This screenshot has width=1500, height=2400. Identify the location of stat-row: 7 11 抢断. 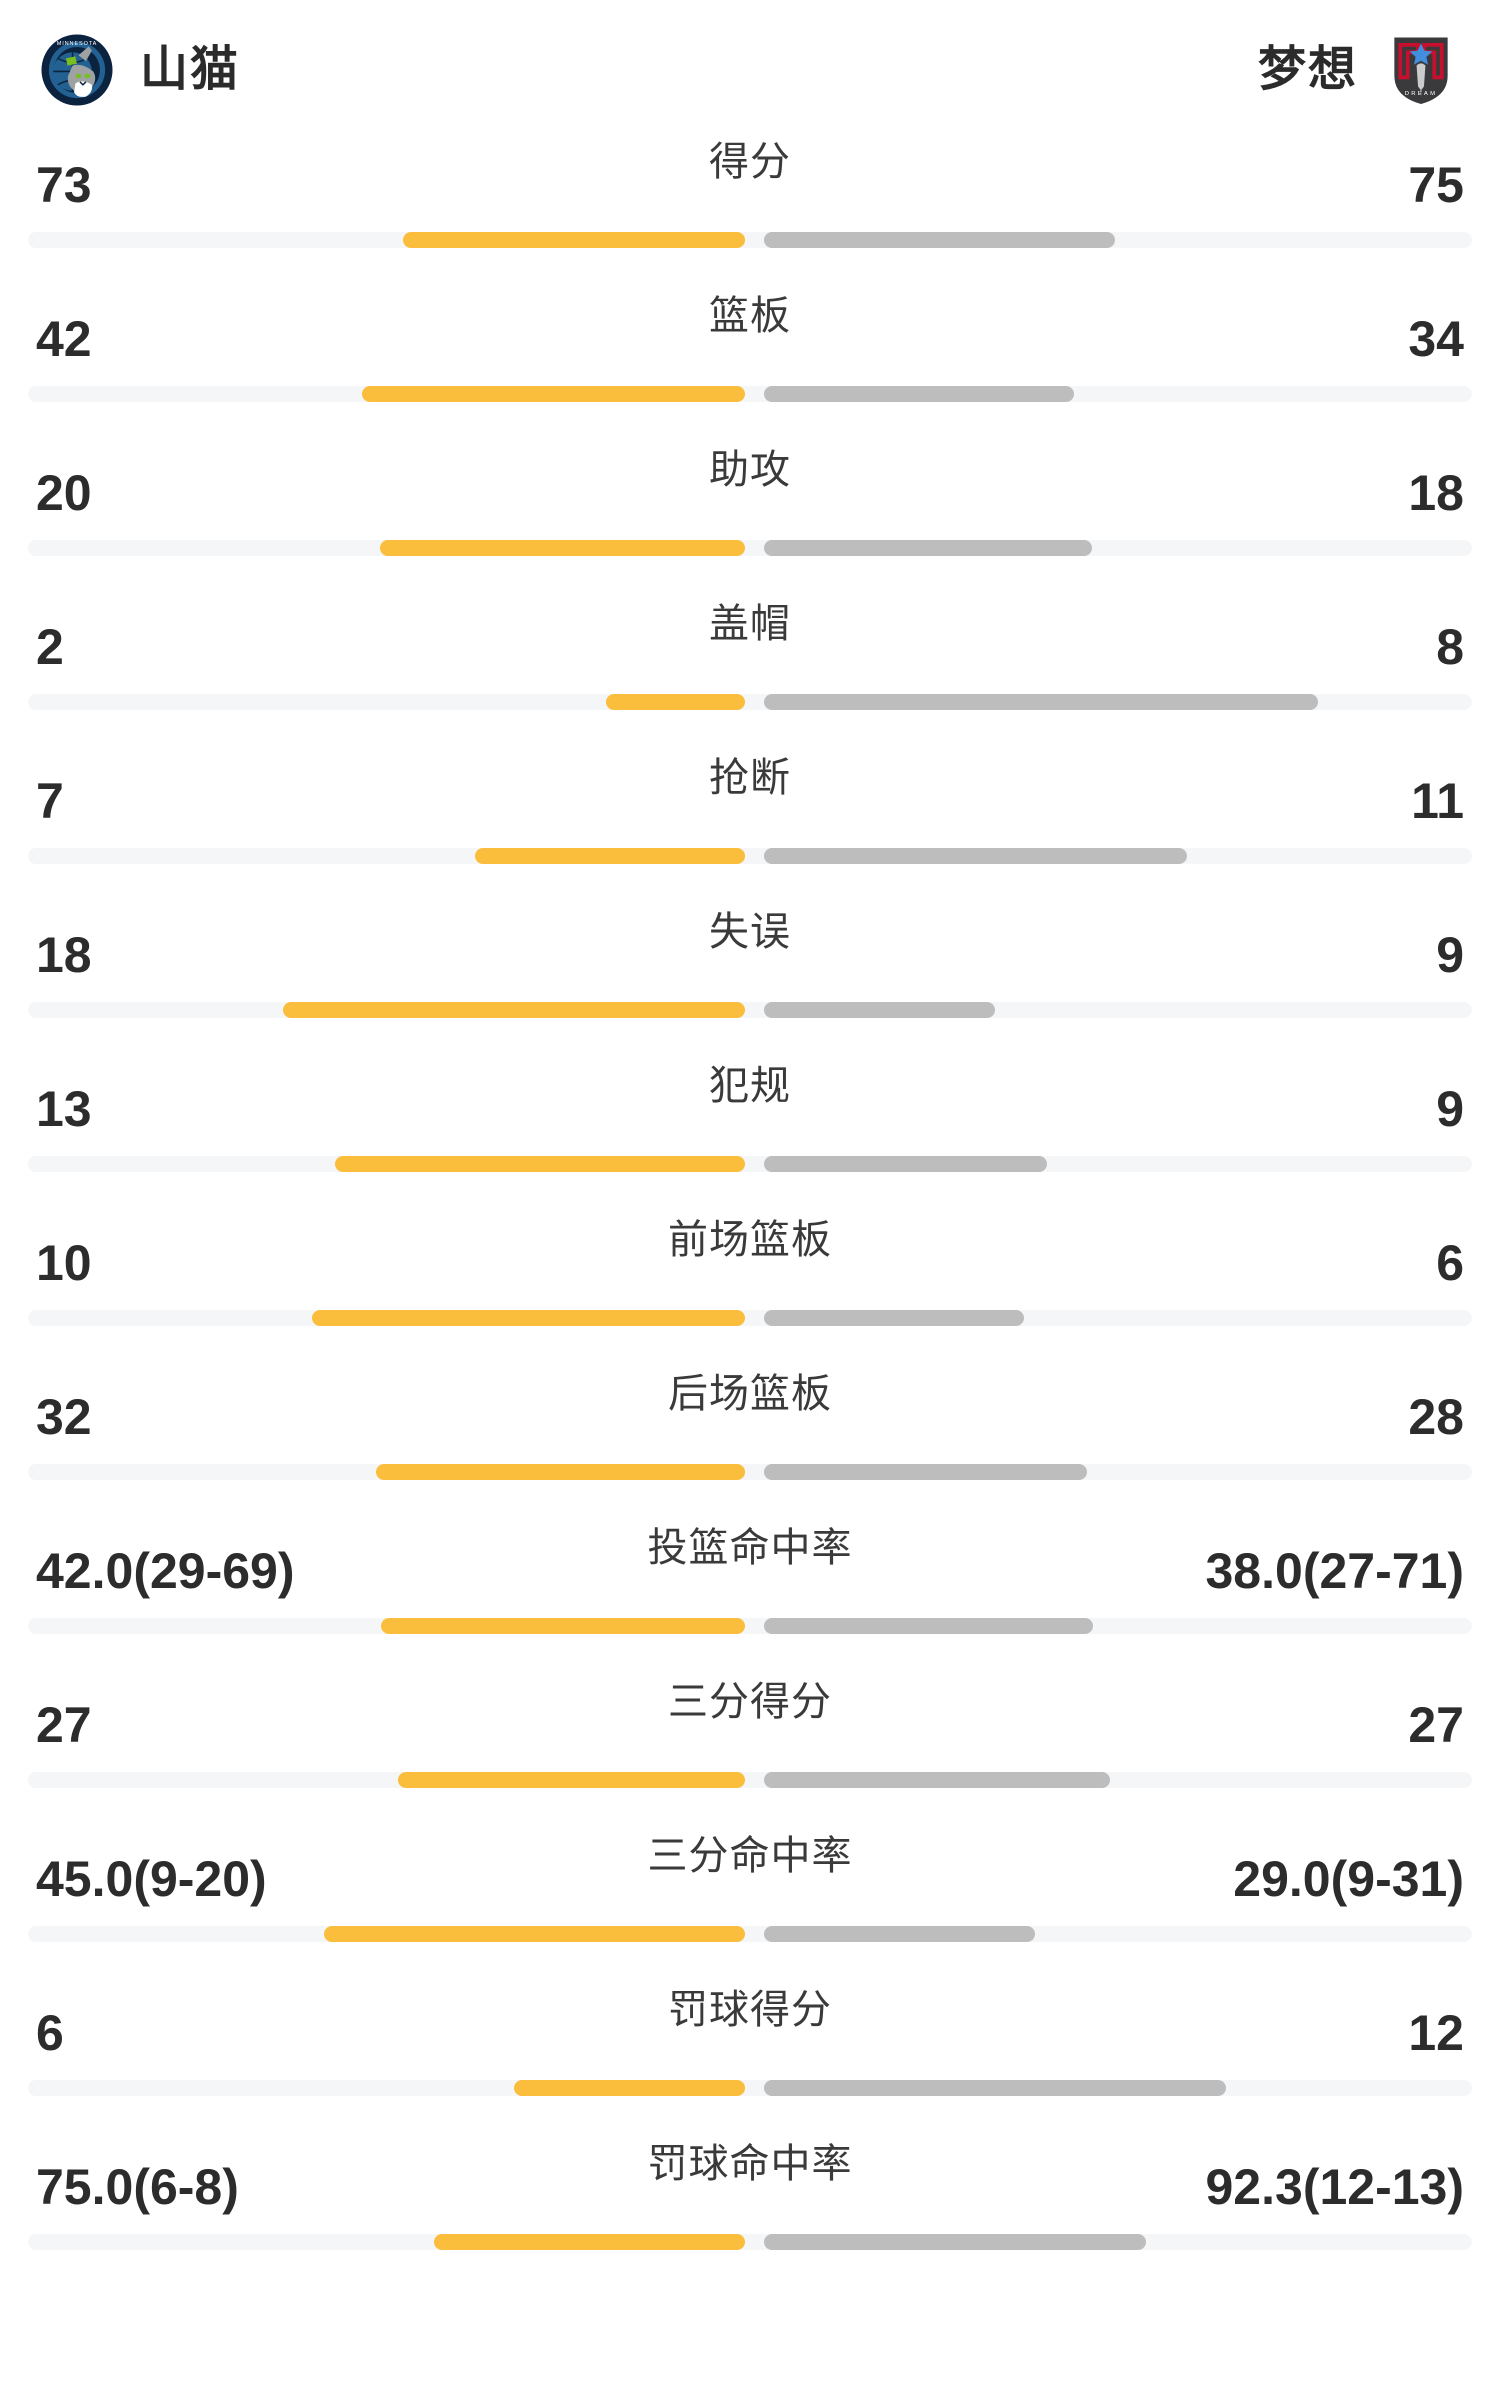
(750, 811).